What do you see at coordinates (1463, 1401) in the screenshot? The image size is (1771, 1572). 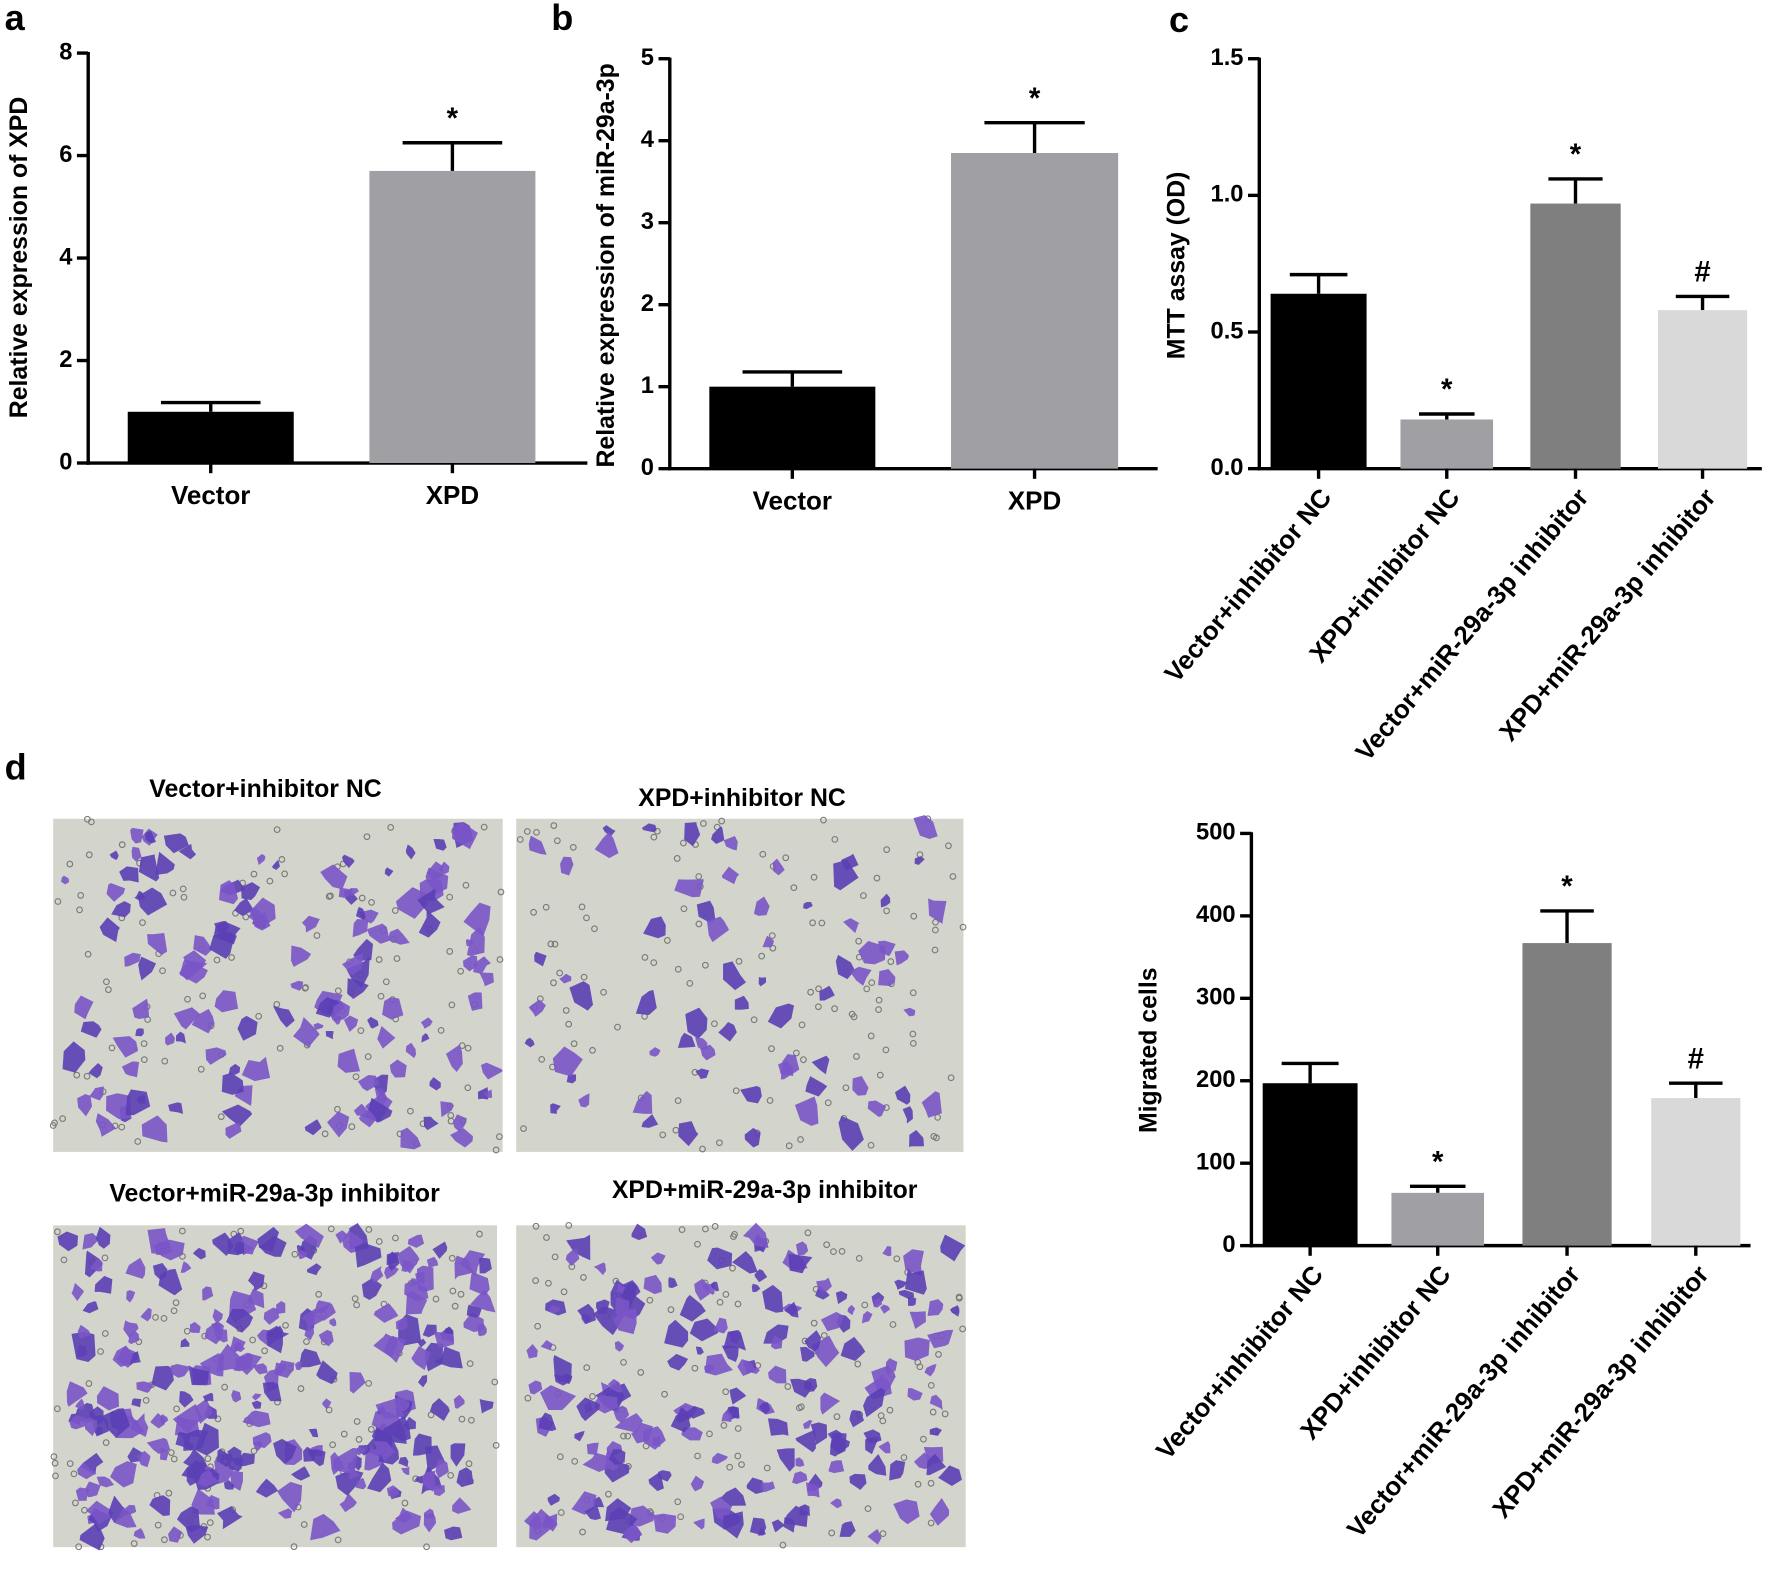 I see `x-tick-label: Vector+miR-29a-3p inhibitor` at bounding box center [1463, 1401].